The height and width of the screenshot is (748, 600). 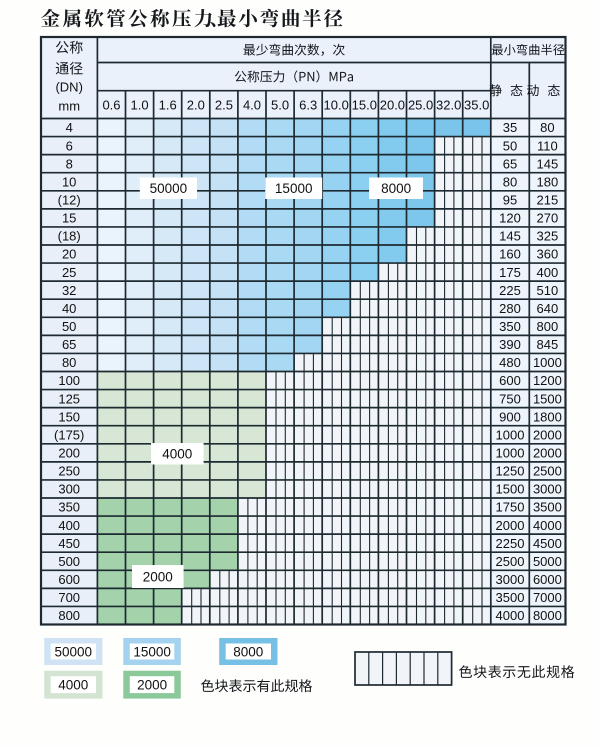 What do you see at coordinates (196, 104) in the screenshot?
I see `svg-text: 2.0` at bounding box center [196, 104].